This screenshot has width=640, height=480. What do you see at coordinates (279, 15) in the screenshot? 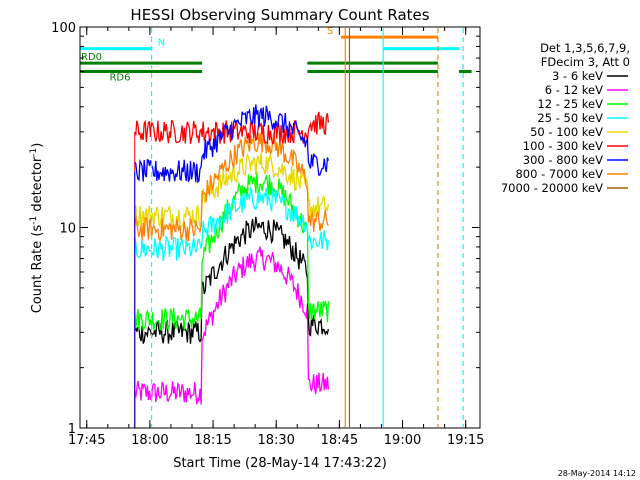
I see `chart-title: HESSI Observing Summary Count Rates` at bounding box center [279, 15].